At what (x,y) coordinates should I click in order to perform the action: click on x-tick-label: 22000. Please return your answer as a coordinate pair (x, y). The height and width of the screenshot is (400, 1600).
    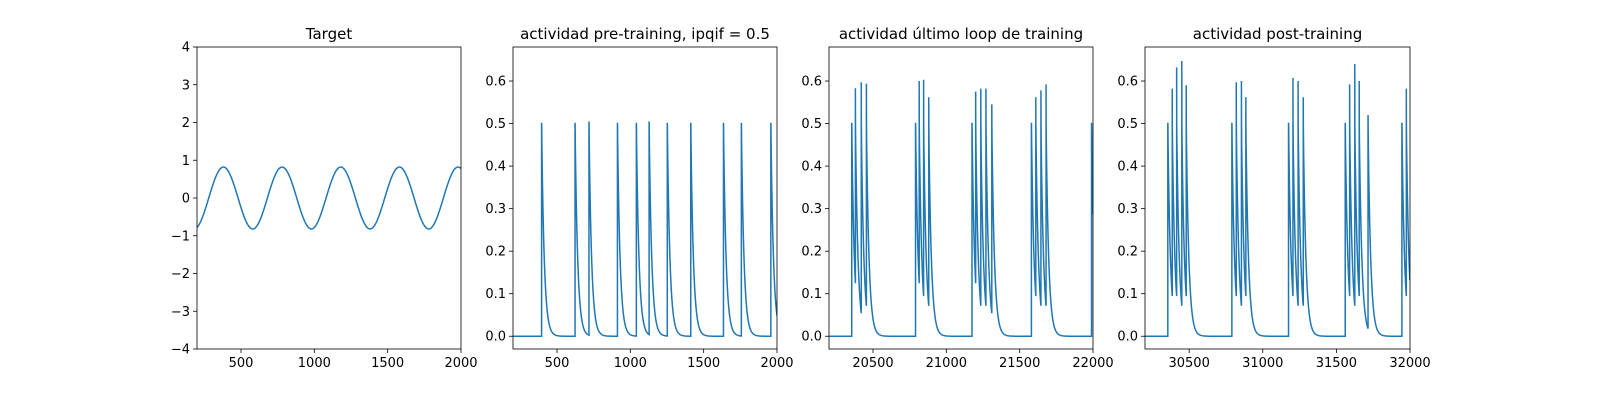
    Looking at the image, I should click on (1092, 363).